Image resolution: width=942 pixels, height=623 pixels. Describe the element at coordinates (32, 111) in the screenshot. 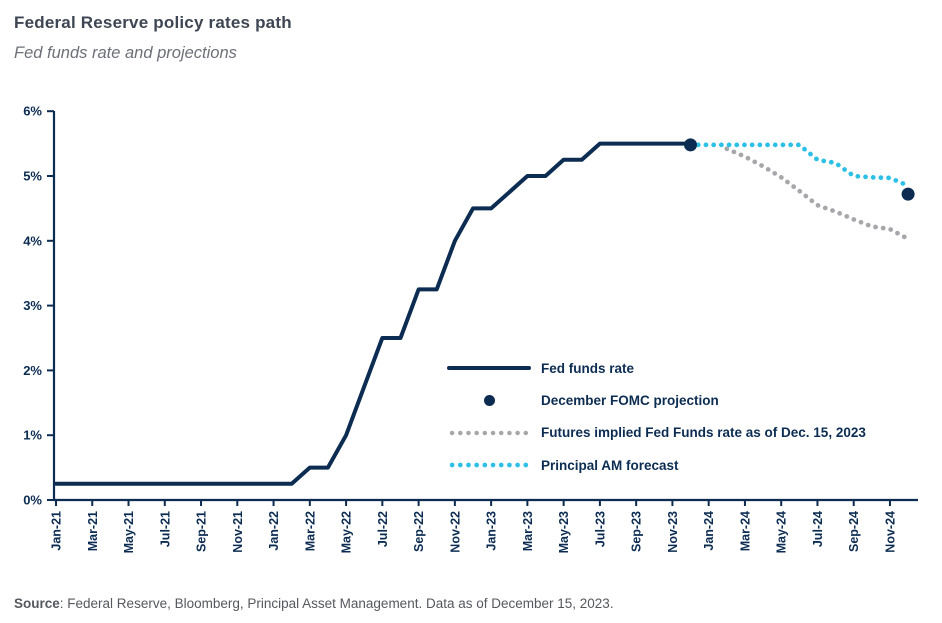

I see `y-tick-label: 6%` at that location.